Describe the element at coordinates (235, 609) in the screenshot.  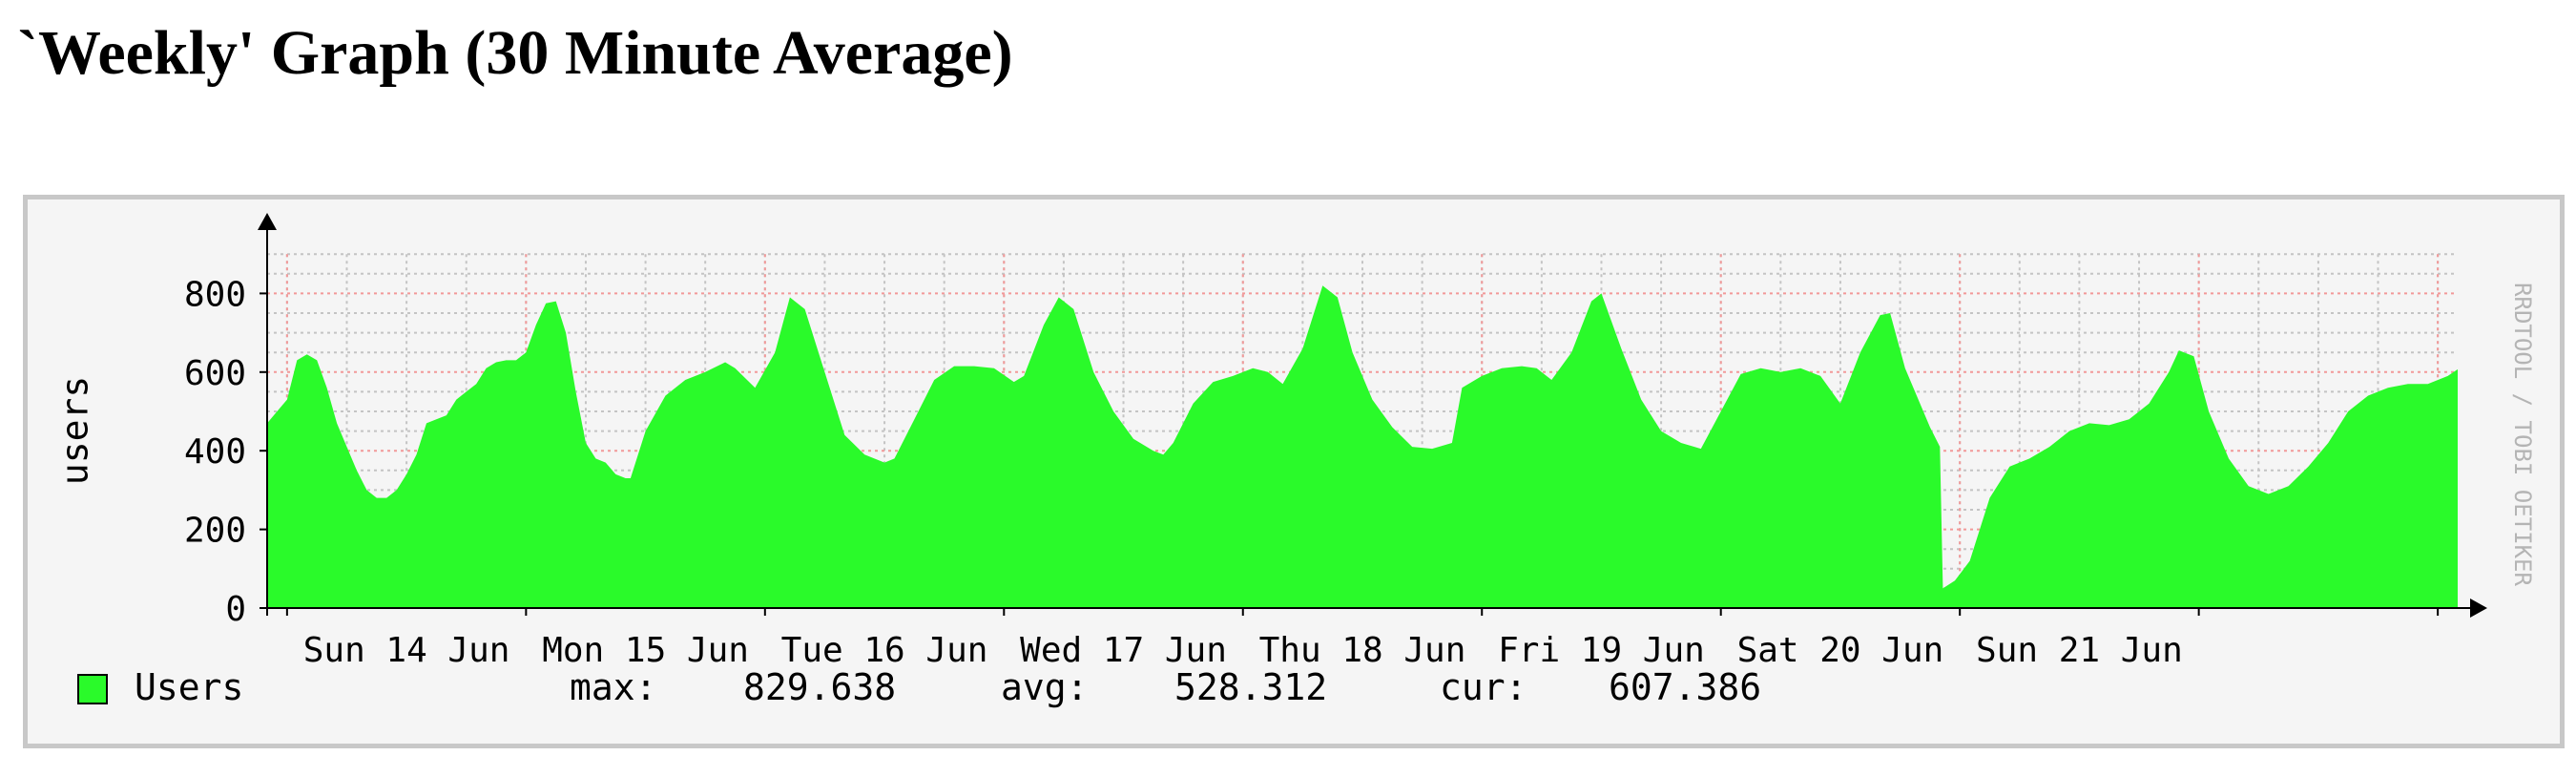
I see `y-tick-label: 0` at that location.